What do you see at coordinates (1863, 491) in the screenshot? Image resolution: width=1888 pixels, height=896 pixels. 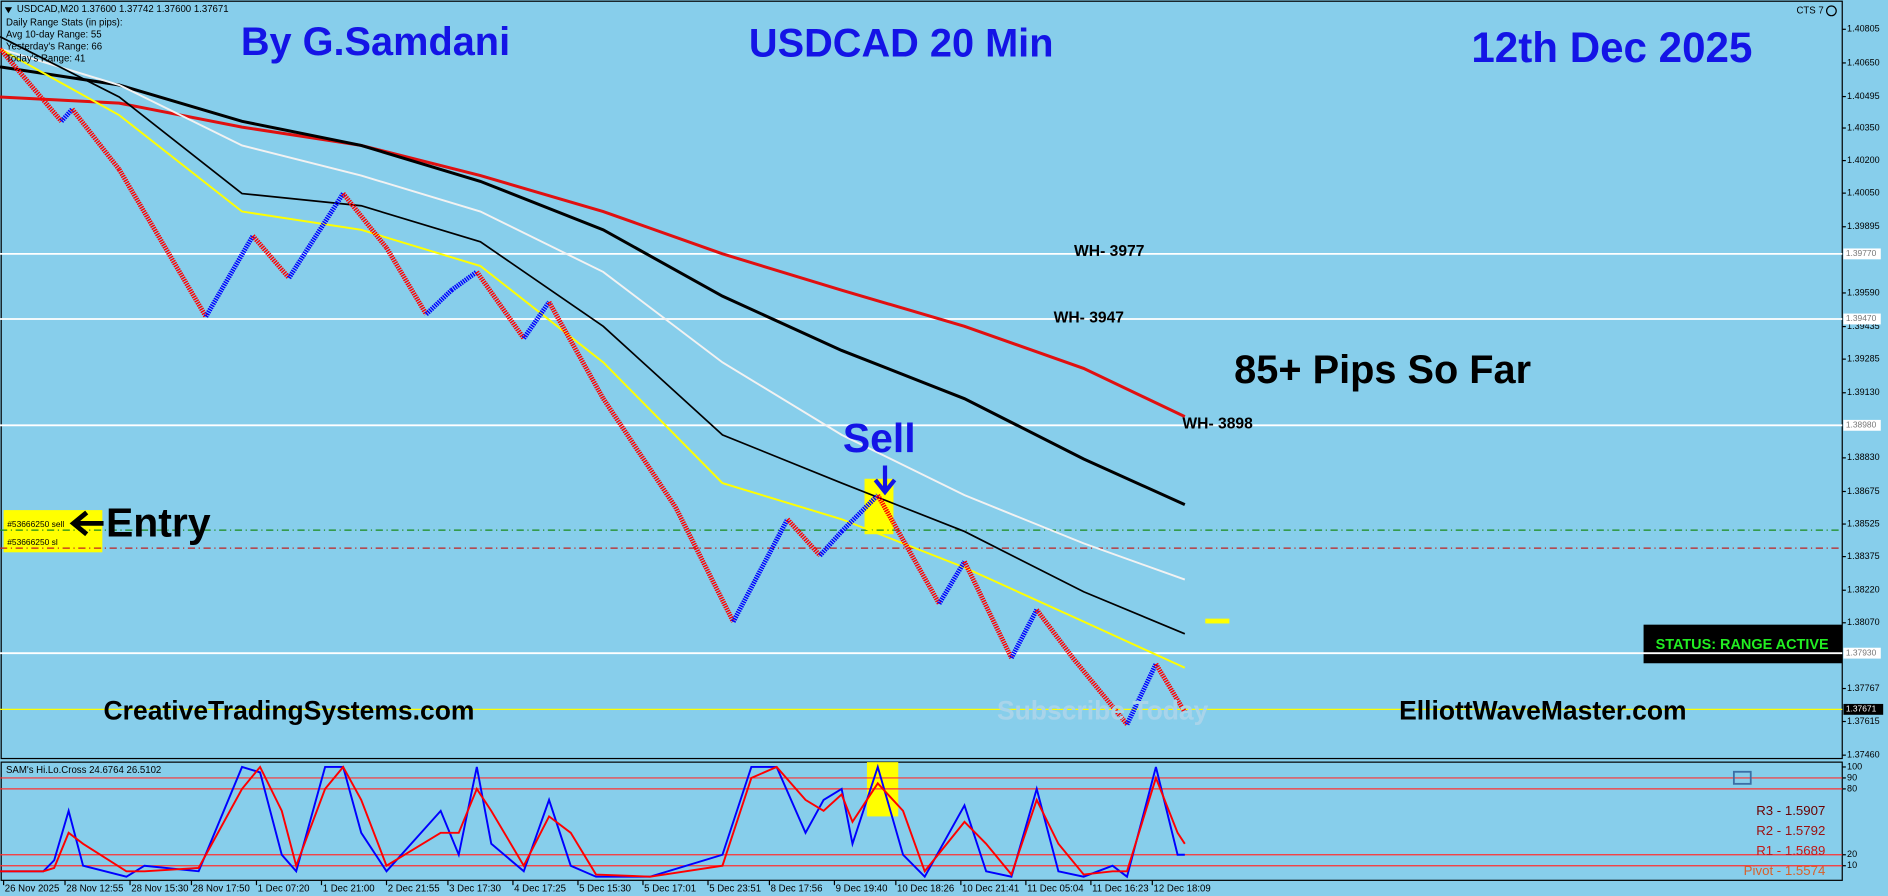 I see `y-tick-label: 1.38675` at bounding box center [1863, 491].